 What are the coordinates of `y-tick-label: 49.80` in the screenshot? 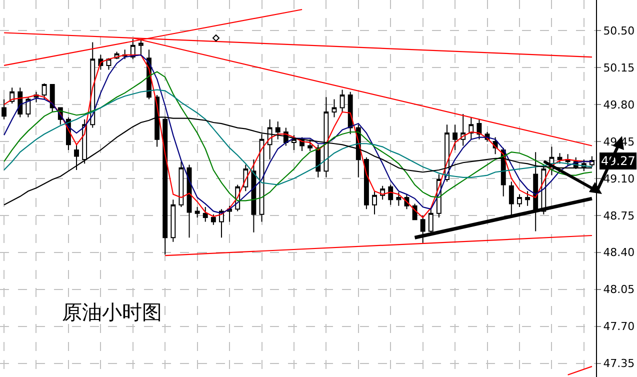 It's located at (619, 105).